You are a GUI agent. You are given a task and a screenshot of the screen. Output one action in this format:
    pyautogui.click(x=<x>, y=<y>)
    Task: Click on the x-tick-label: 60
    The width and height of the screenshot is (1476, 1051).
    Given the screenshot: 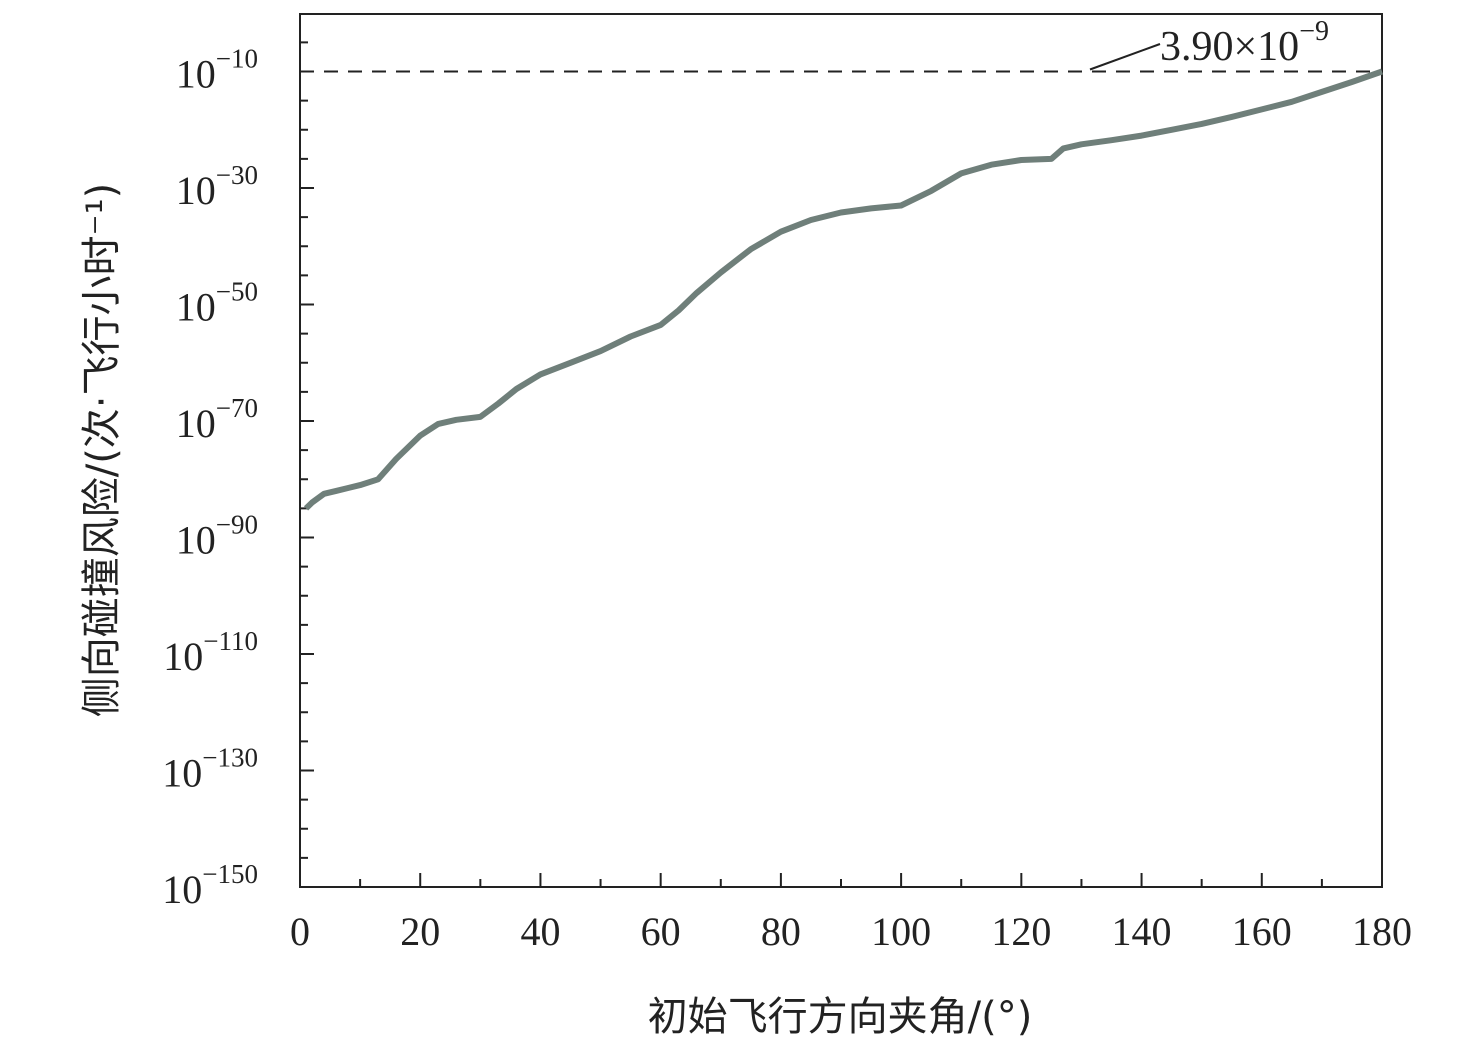 What is the action you would take?
    pyautogui.click(x=661, y=931)
    